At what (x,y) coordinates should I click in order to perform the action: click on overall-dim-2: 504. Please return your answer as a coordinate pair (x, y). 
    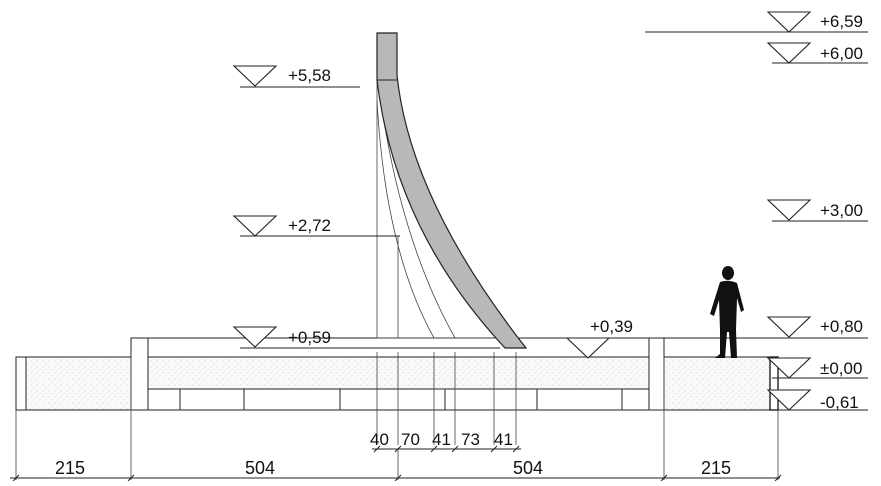
    Looking at the image, I should click on (260, 468).